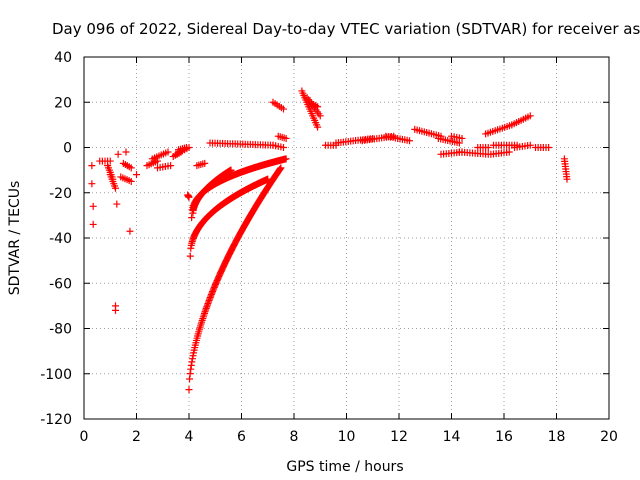 Image resolution: width=640 pixels, height=480 pixels. Describe the element at coordinates (15, 238) in the screenshot. I see `y-axis-label: SDTVAR / TECUs` at that location.